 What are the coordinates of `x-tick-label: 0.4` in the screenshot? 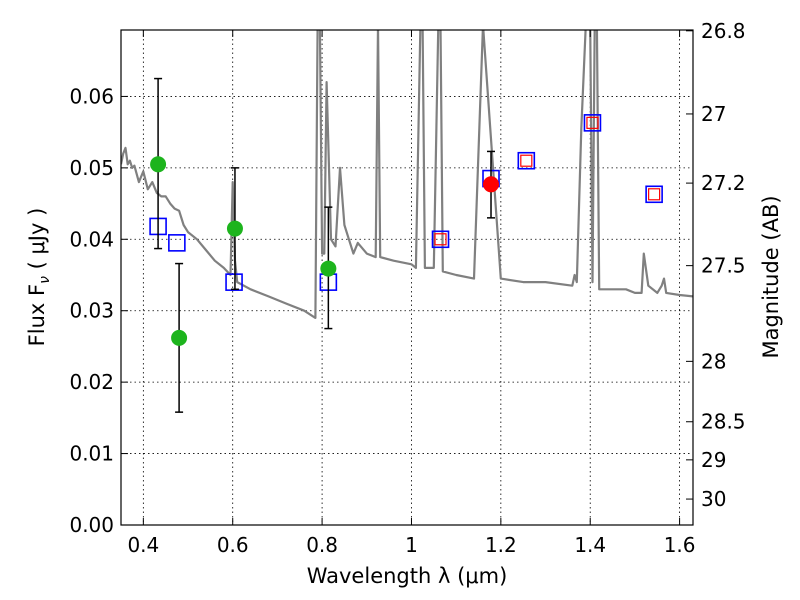 It's located at (143, 545).